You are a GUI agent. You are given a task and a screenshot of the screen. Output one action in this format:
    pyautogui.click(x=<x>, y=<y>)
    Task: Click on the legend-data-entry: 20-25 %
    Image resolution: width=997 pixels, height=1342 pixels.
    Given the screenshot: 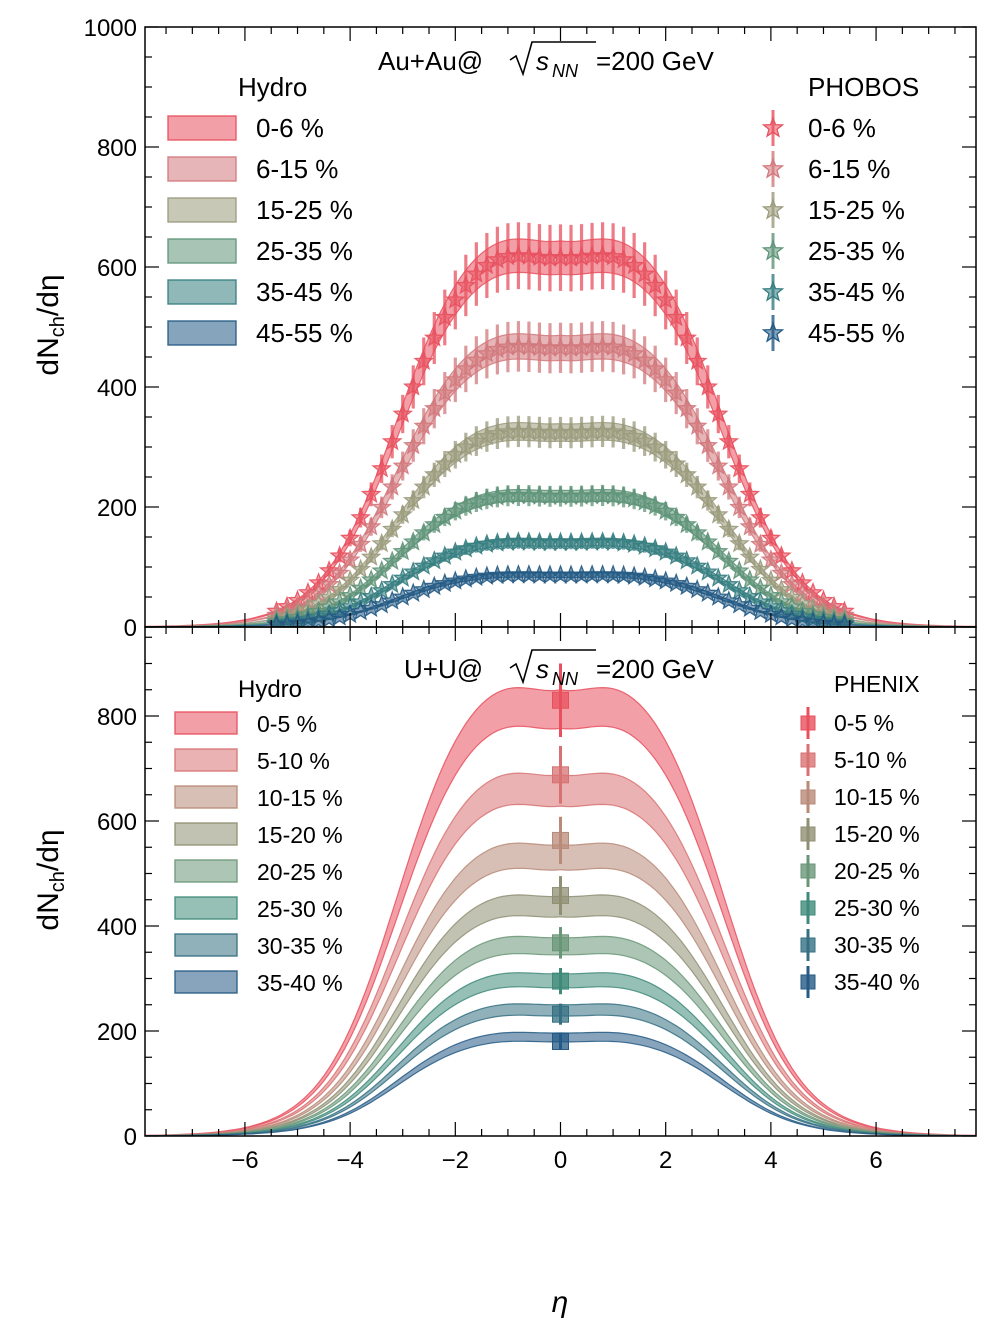 What is the action you would take?
    pyautogui.click(x=877, y=871)
    